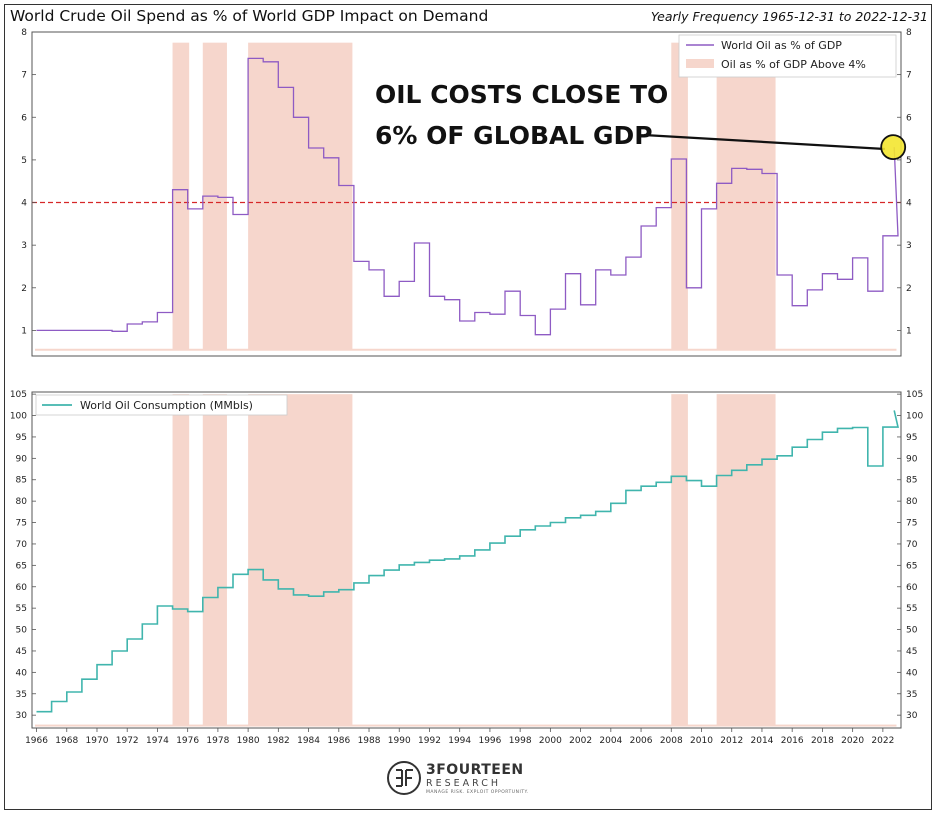 The image size is (938, 817). Describe the element at coordinates (161, 405) in the screenshot. I see `bottom-legend: World Oil Consumption (MMbls)` at that location.